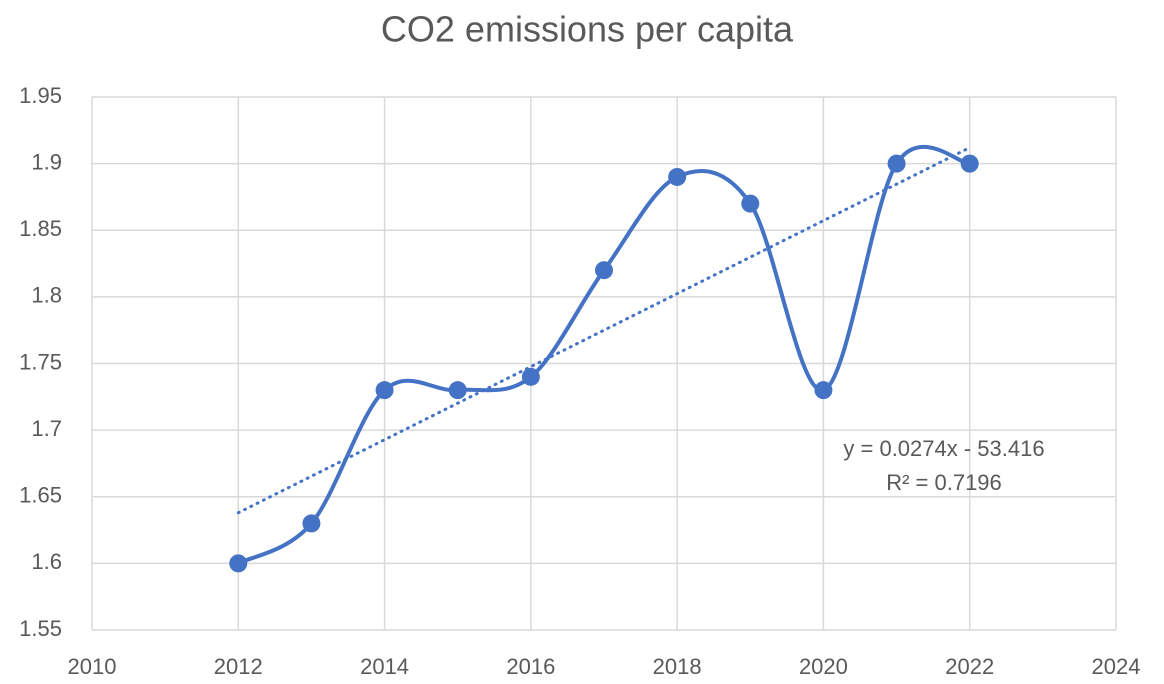 This screenshot has height=684, width=1164. I want to click on y-tick-label: 1.85, so click(40, 228).